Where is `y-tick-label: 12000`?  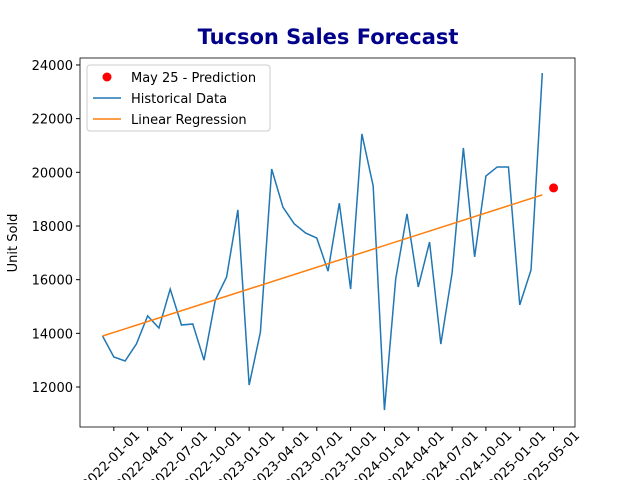 y-tick-label: 12000 is located at coordinates (52, 388).